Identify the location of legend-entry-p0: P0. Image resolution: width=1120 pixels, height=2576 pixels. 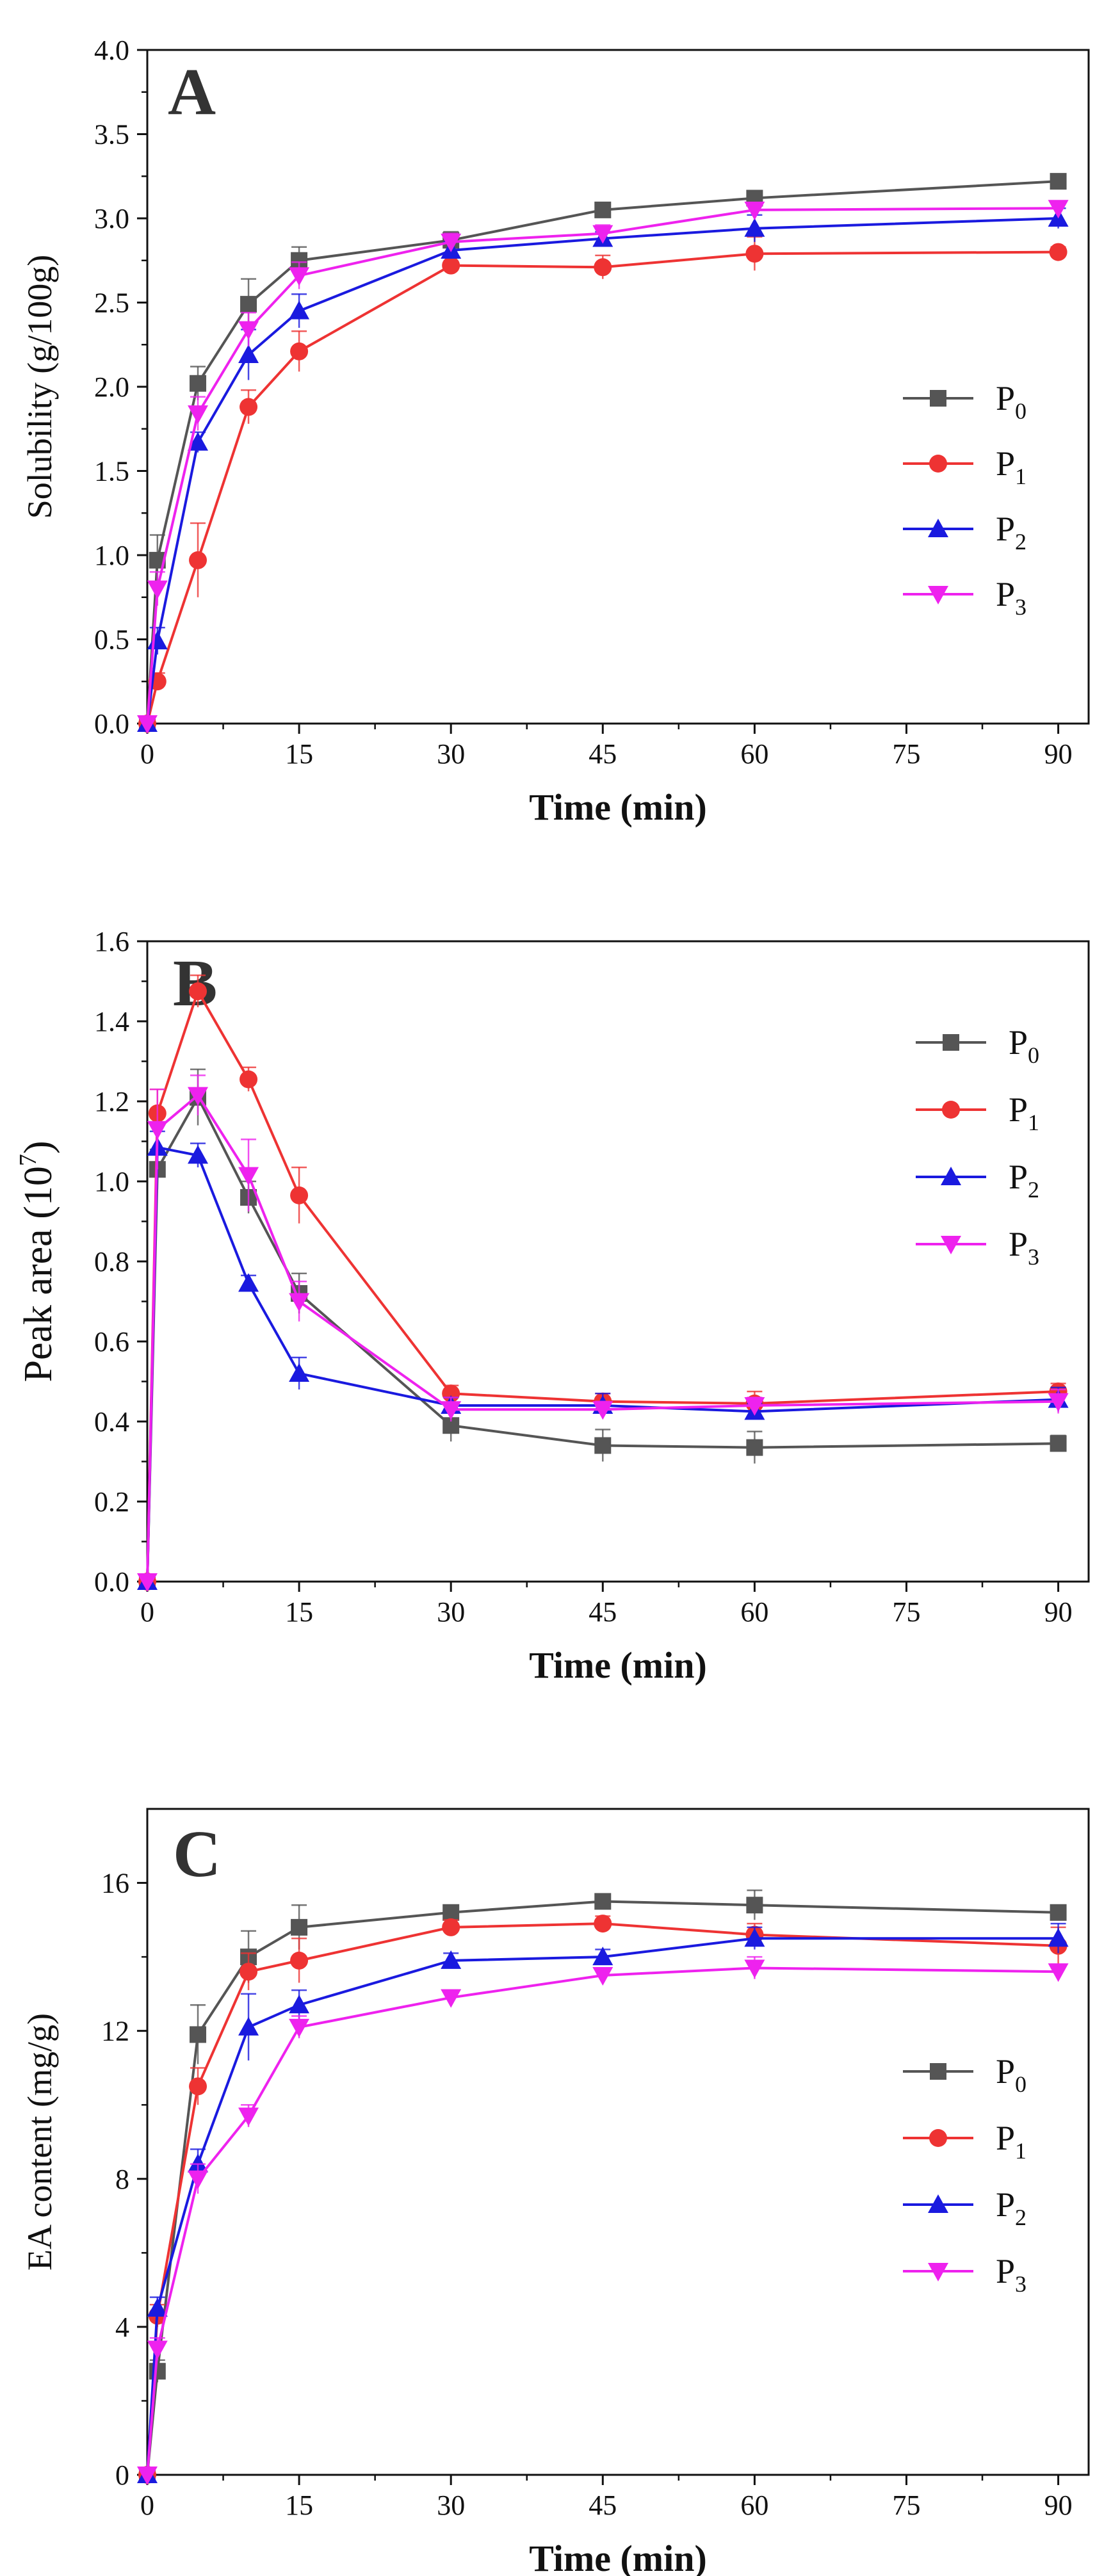
(965, 401).